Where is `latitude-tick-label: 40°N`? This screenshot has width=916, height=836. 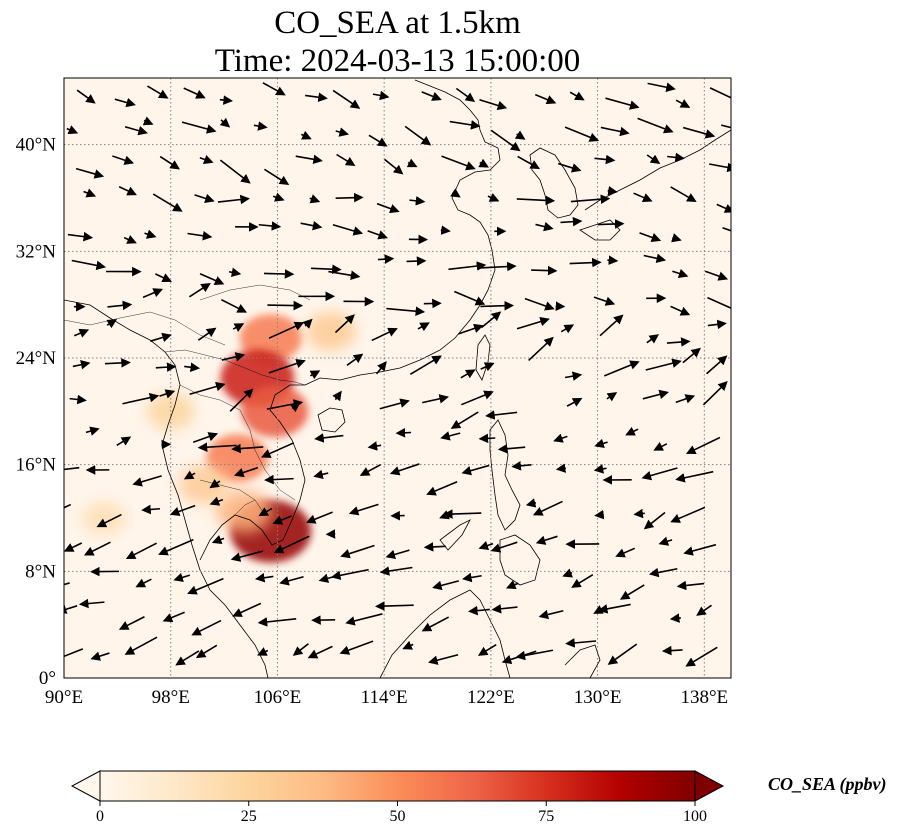 latitude-tick-label: 40°N is located at coordinates (36, 145).